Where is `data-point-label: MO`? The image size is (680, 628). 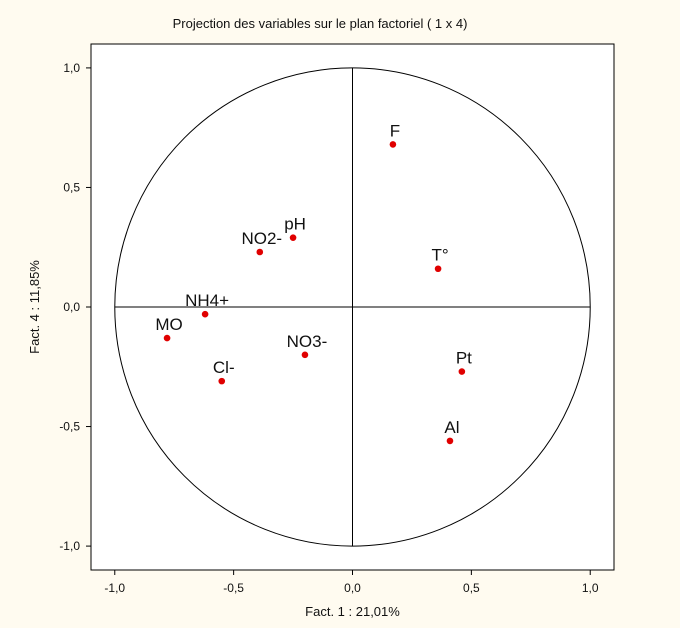
data-point-label: MO is located at coordinates (168, 324).